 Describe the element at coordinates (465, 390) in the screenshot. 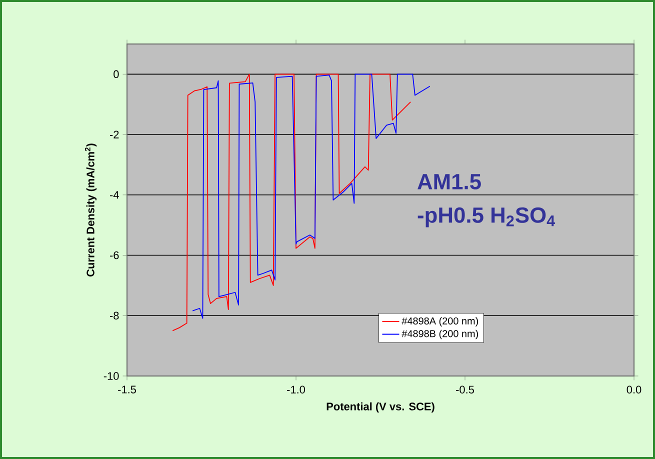

I see `x-tick-label: -0.5` at that location.